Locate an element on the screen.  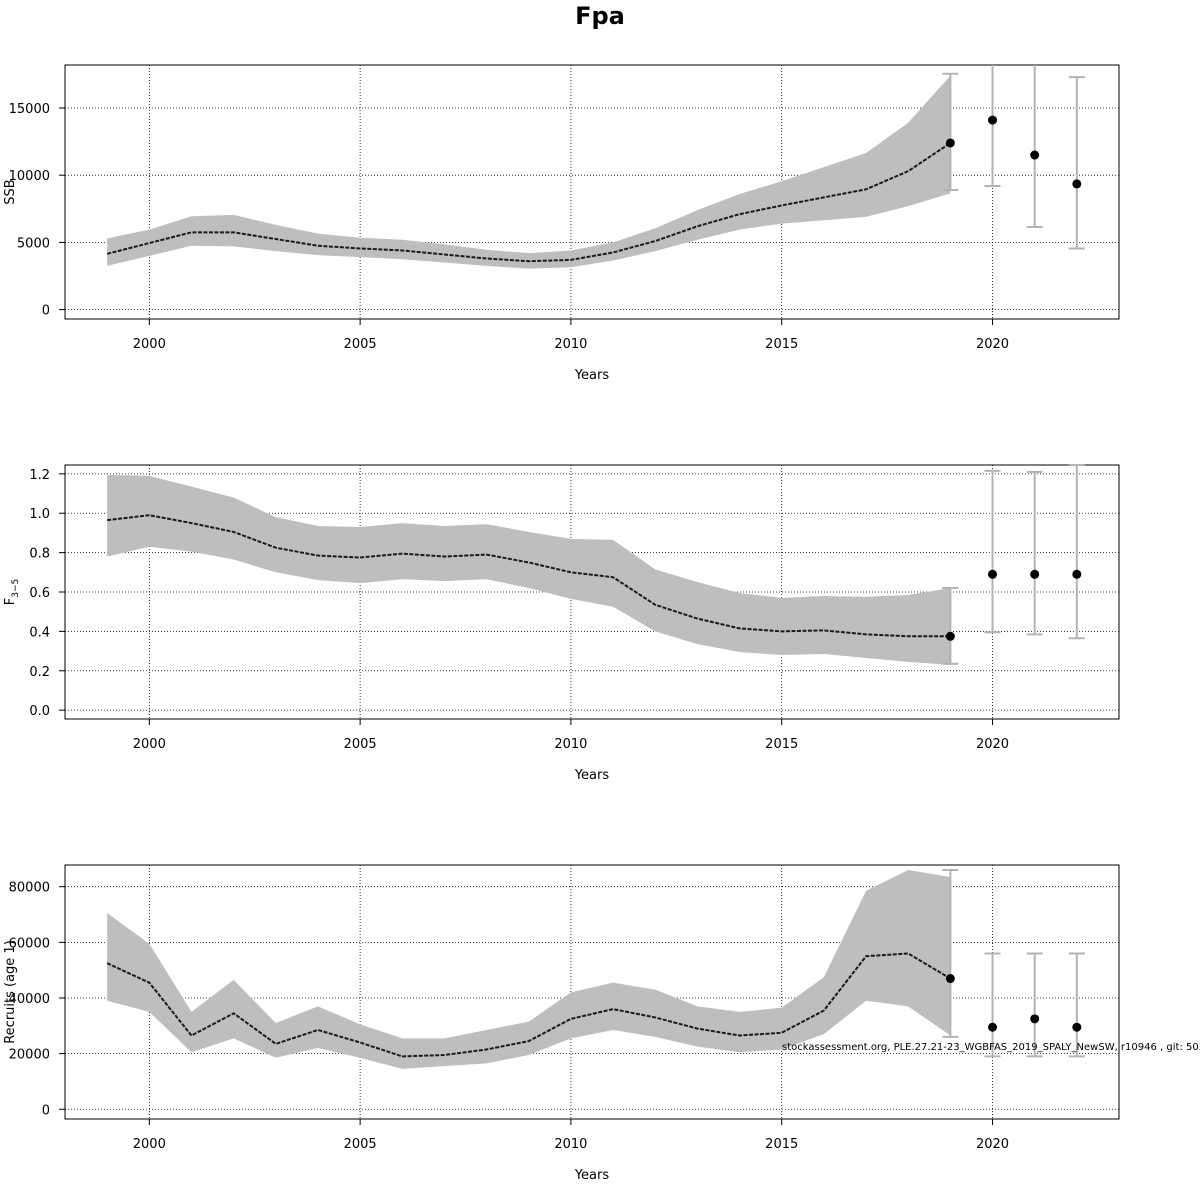
y-tick-label: 0.2 is located at coordinates (39, 672).